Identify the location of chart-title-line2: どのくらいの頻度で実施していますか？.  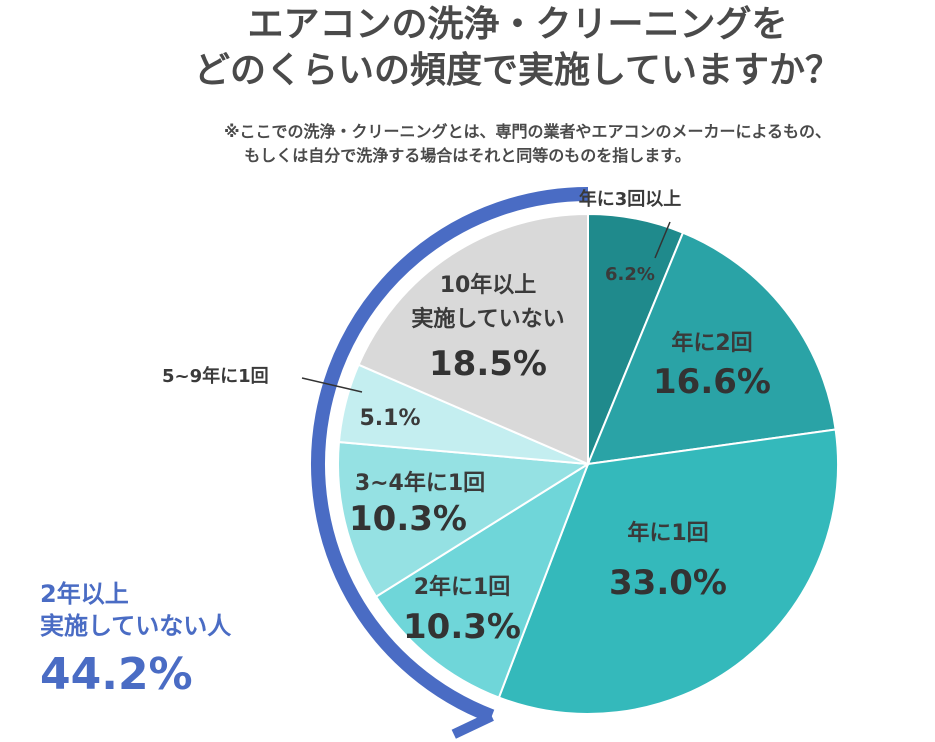
(517, 70).